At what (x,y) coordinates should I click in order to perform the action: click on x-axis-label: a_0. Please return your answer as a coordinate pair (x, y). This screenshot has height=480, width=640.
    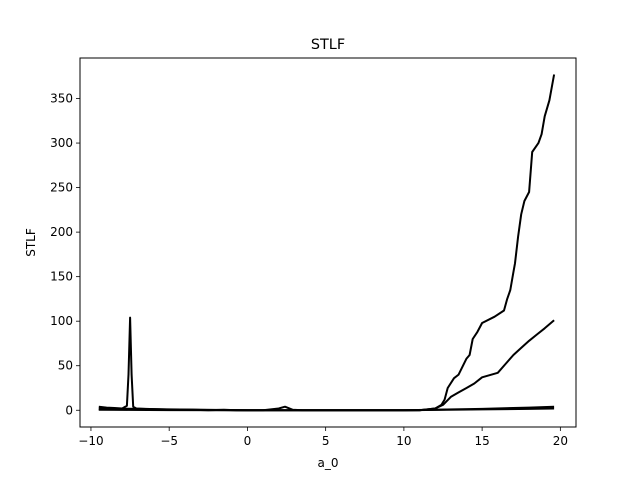
    Looking at the image, I should click on (328, 463).